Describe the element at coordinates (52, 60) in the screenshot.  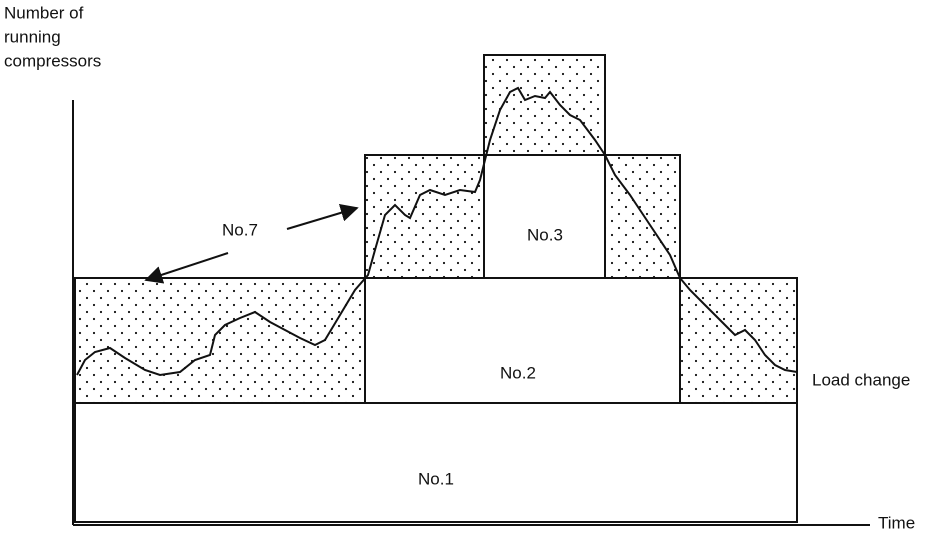
I see `y-axis-label: compressors` at that location.